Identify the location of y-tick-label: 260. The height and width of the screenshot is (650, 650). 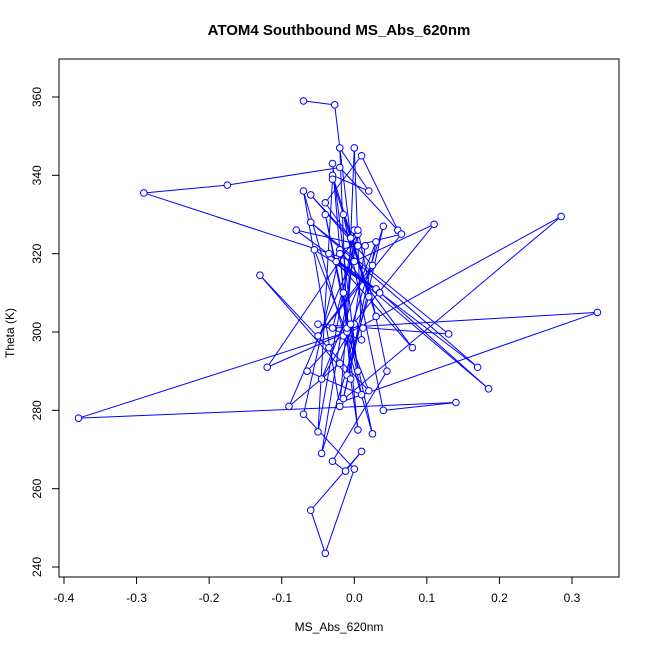
(37, 488).